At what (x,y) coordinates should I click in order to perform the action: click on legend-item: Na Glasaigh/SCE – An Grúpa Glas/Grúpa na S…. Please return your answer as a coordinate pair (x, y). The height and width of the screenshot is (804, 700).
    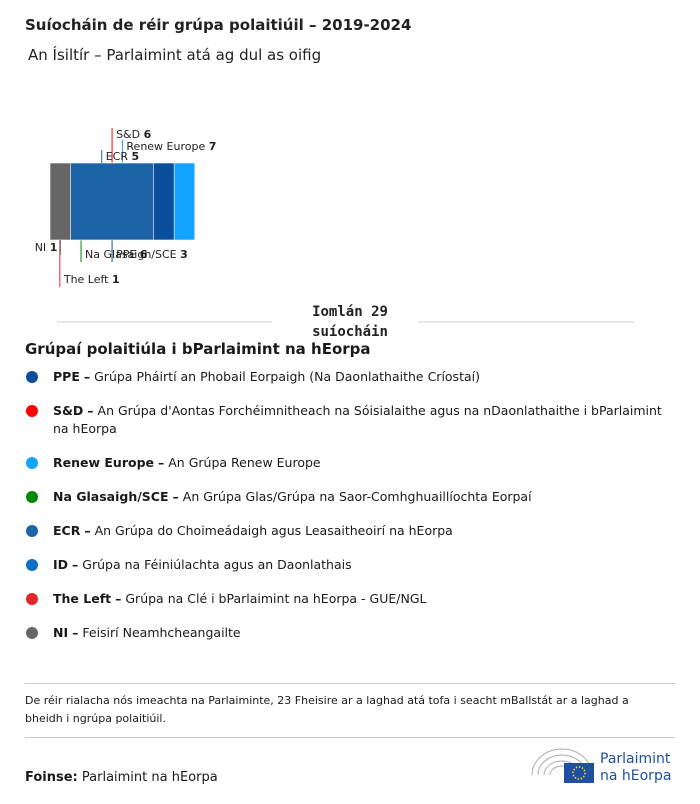
    Looking at the image, I should click on (350, 497).